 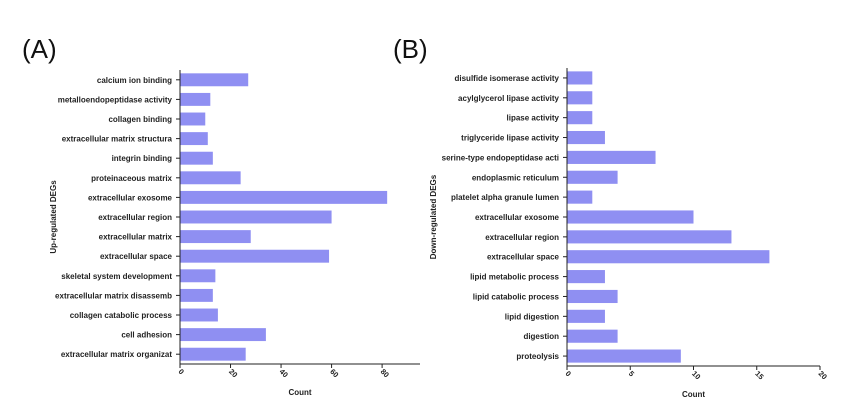 I want to click on panel-a-label: (A), so click(x=39, y=49).